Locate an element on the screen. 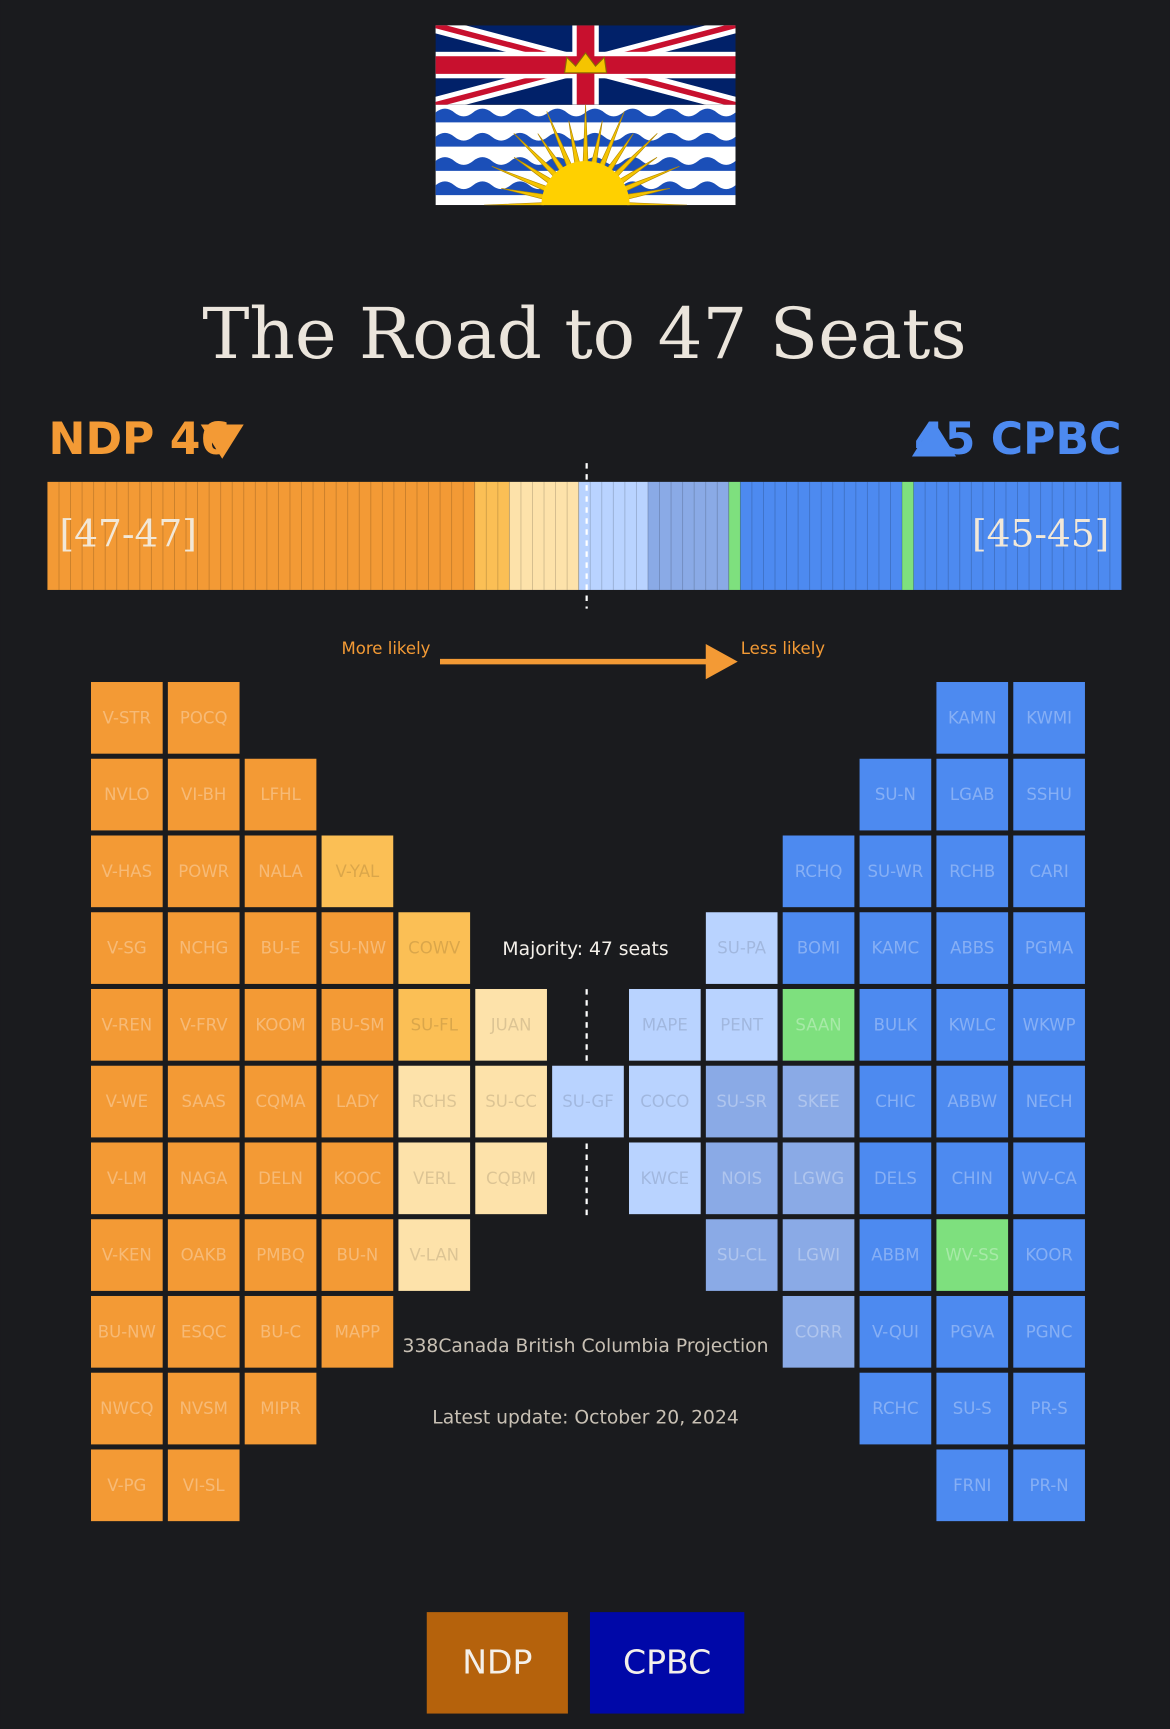 Image resolution: width=1170 pixels, height=1729 pixels. seat-label: NVSM is located at coordinates (203, 1408).